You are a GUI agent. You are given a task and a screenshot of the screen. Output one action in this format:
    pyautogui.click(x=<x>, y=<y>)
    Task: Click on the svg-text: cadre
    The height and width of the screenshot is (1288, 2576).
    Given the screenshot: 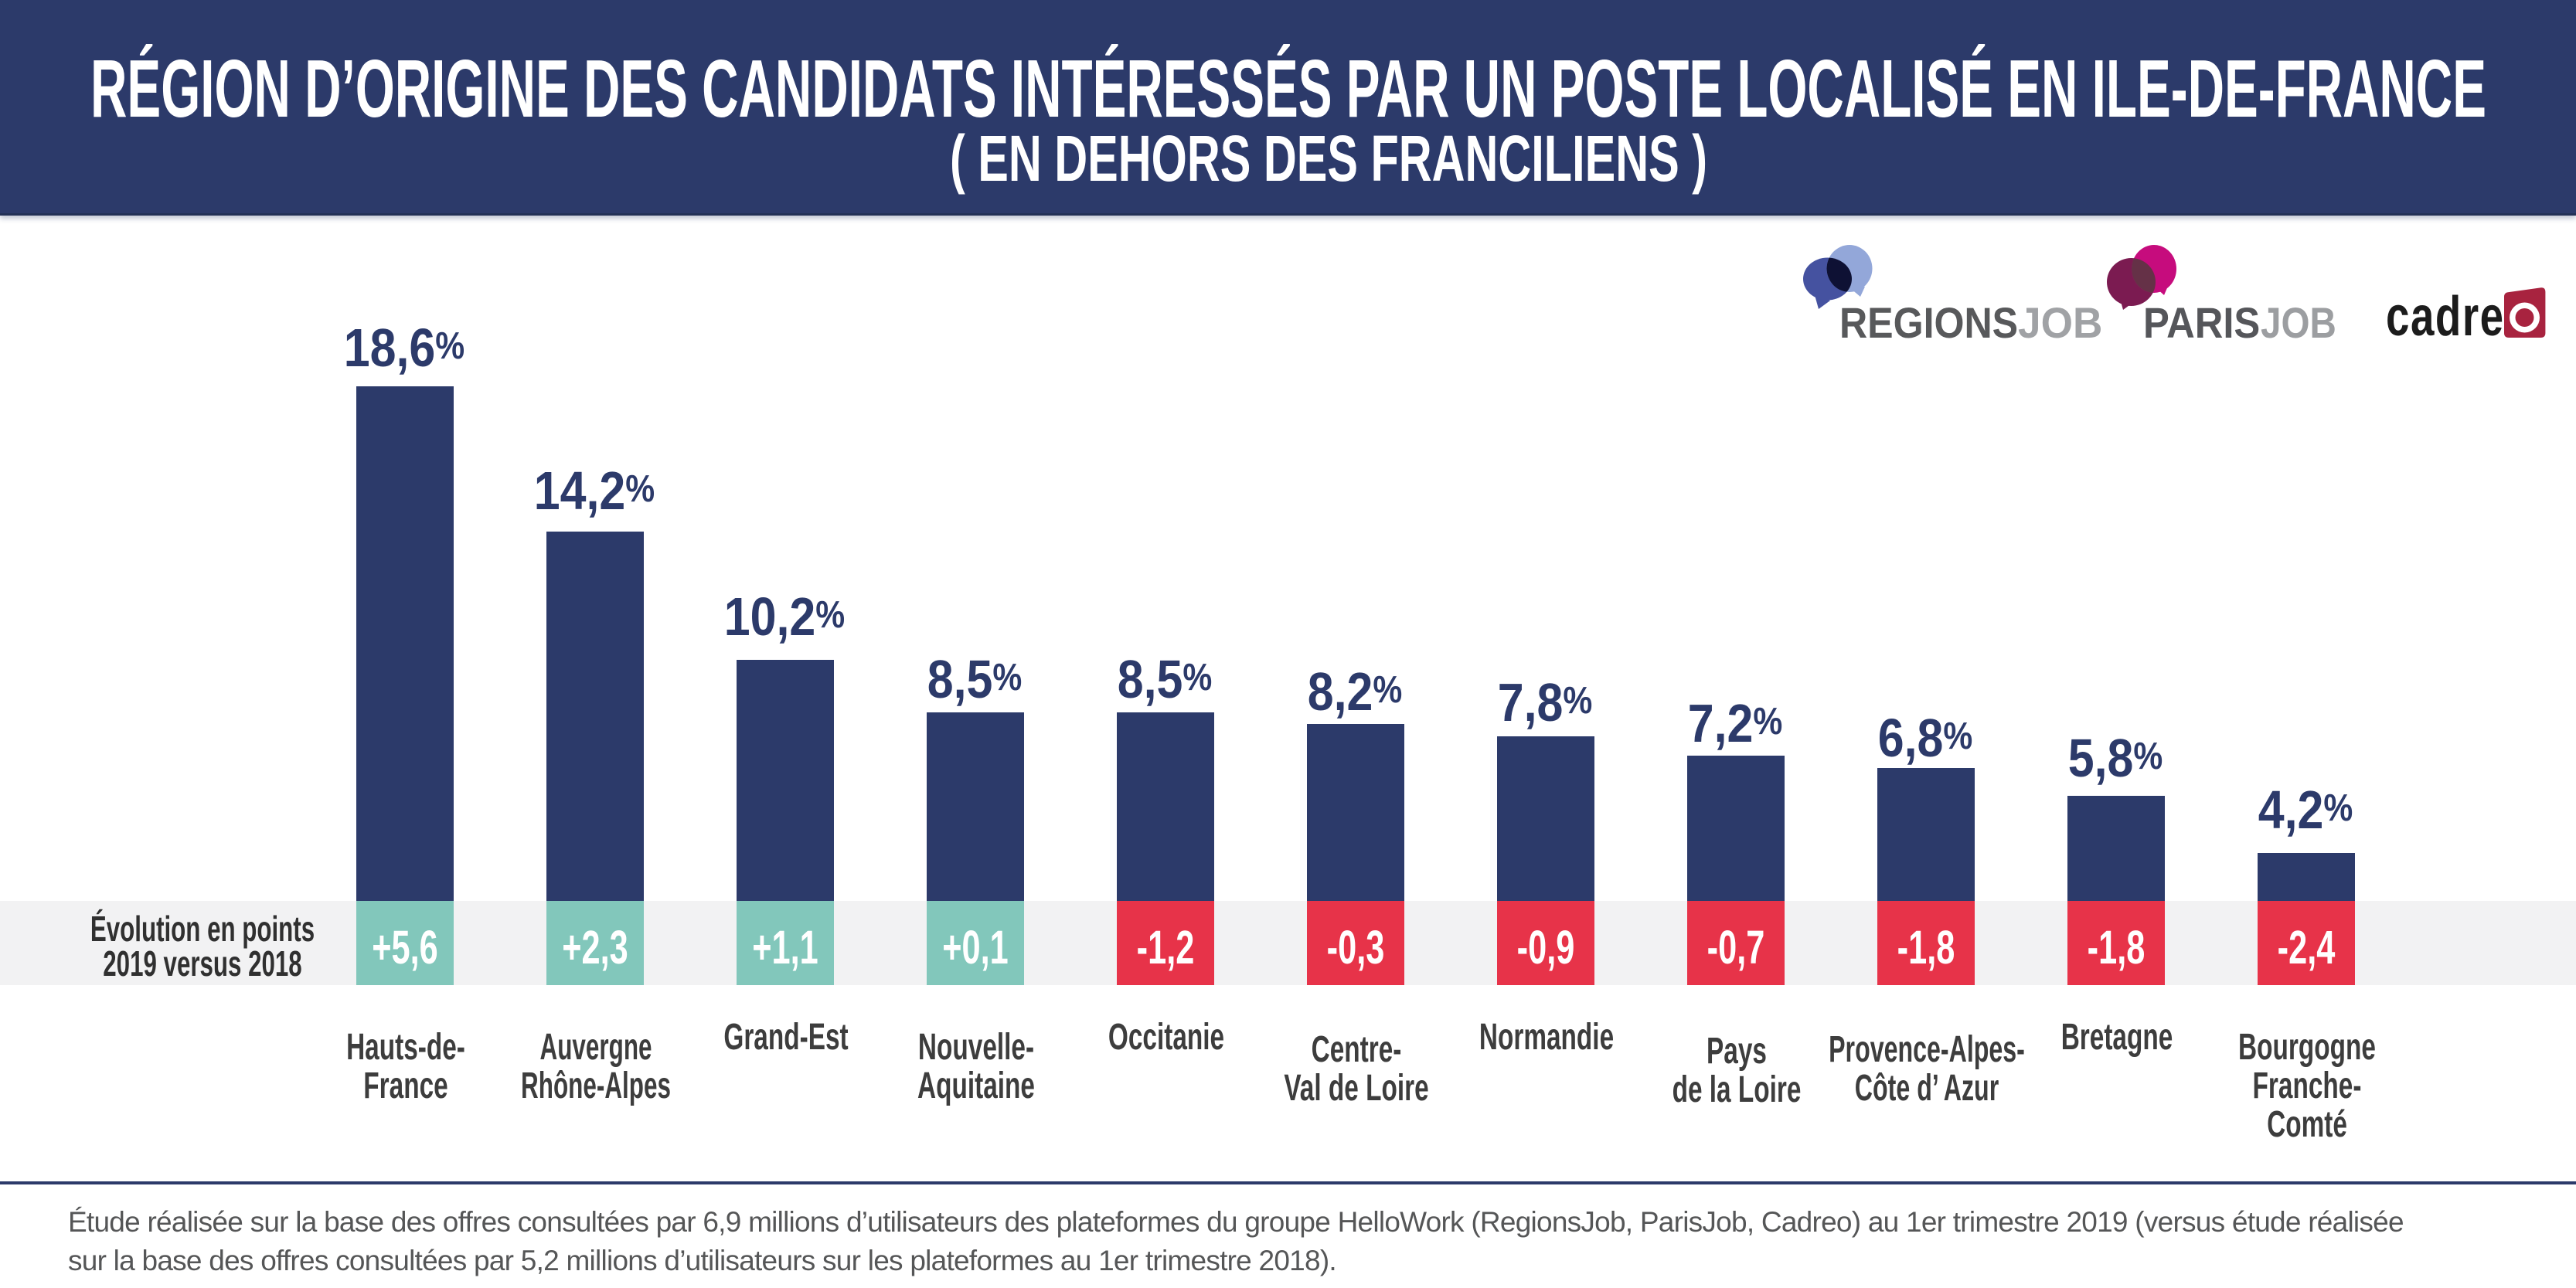 What is the action you would take?
    pyautogui.click(x=2445, y=316)
    